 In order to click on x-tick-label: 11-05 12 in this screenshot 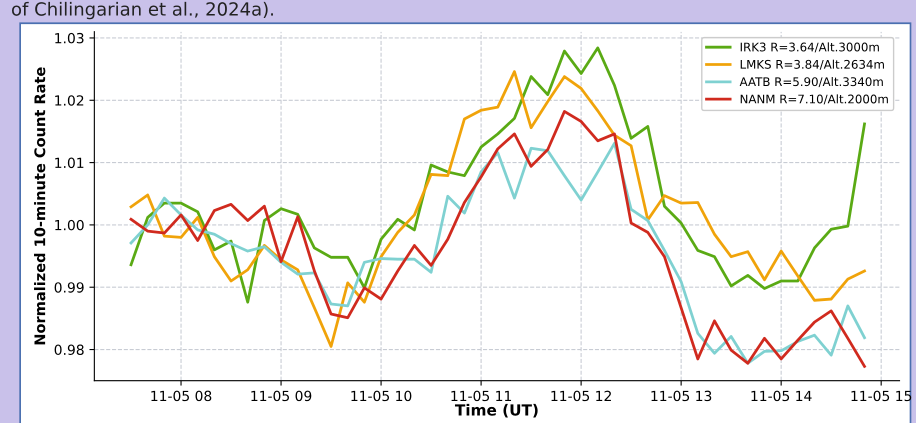, I will do `click(581, 396)`.